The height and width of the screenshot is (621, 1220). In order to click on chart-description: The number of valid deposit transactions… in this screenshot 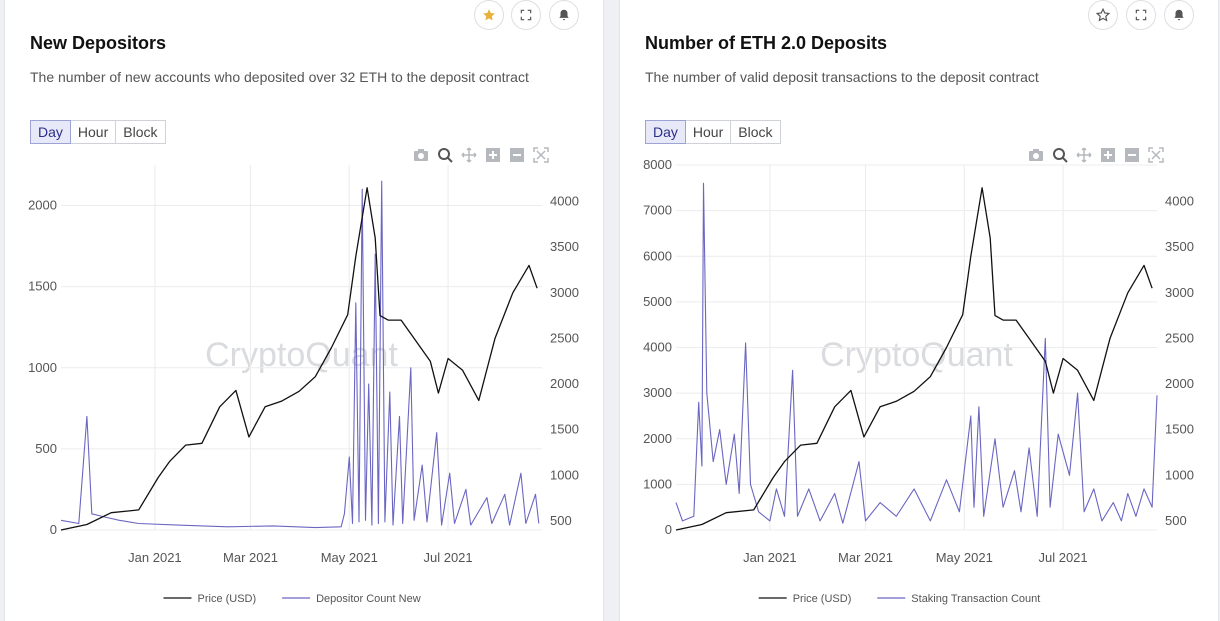, I will do `click(842, 77)`.